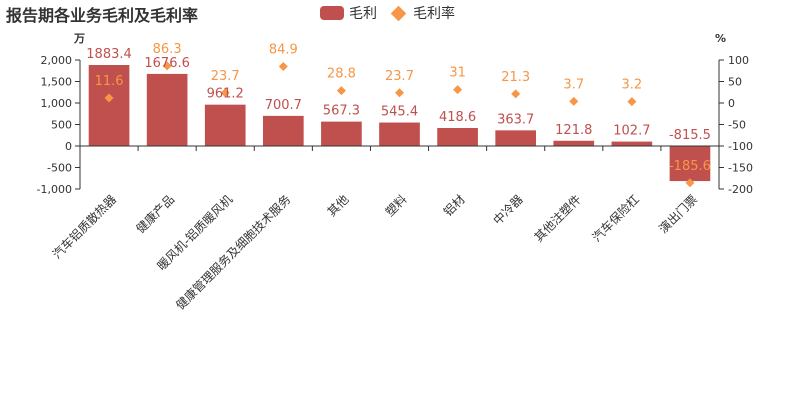 The image size is (800, 400). What do you see at coordinates (57, 82) in the screenshot?
I see `y-left-tick-label: 1,500` at bounding box center [57, 82].